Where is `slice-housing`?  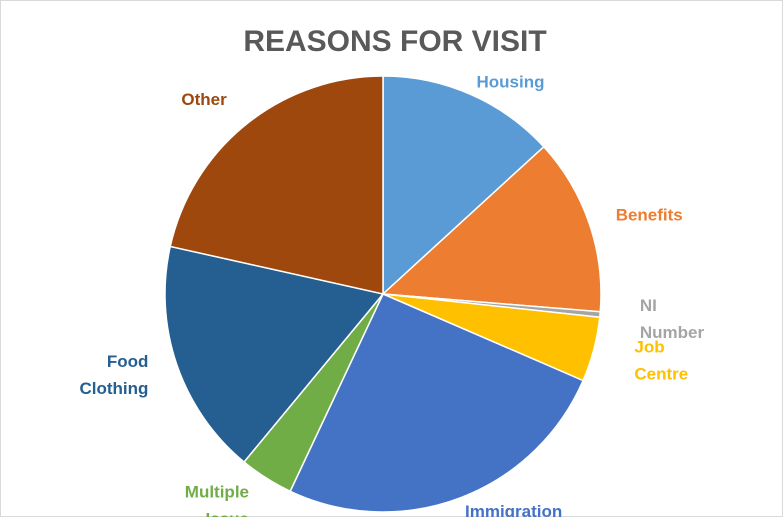 slice-housing is located at coordinates (463, 185).